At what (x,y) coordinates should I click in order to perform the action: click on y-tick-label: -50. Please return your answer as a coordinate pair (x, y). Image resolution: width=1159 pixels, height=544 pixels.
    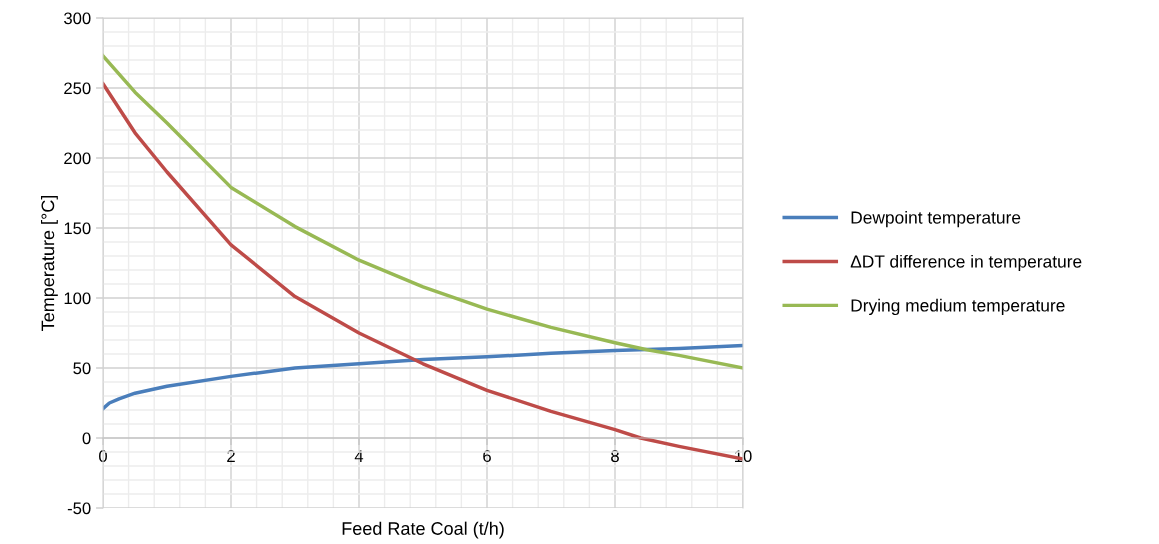
    Looking at the image, I should click on (79, 508).